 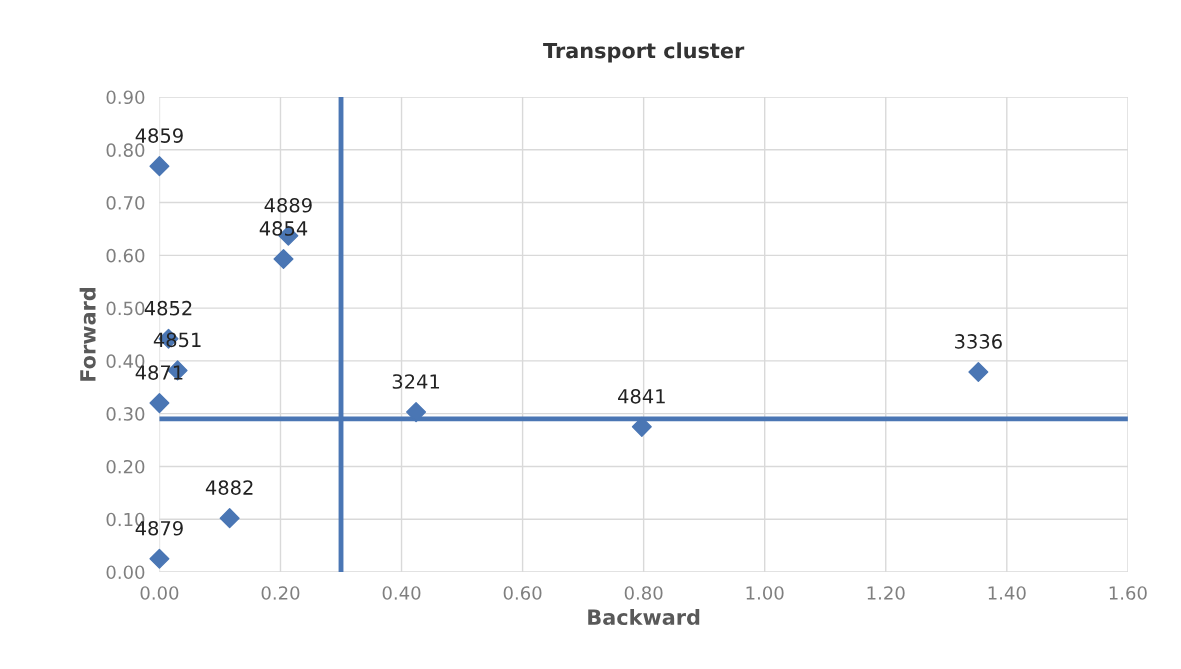 What do you see at coordinates (644, 52) in the screenshot?
I see `chart-title: Transport cluster` at bounding box center [644, 52].